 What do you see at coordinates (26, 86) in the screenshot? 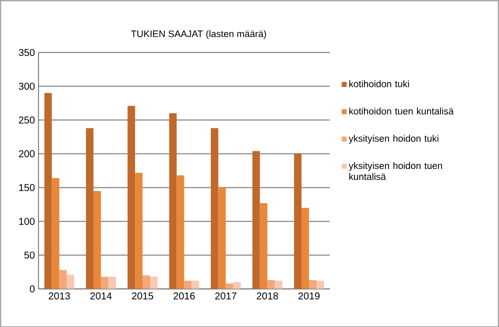
I see `y-tick-label: 300` at bounding box center [26, 86].